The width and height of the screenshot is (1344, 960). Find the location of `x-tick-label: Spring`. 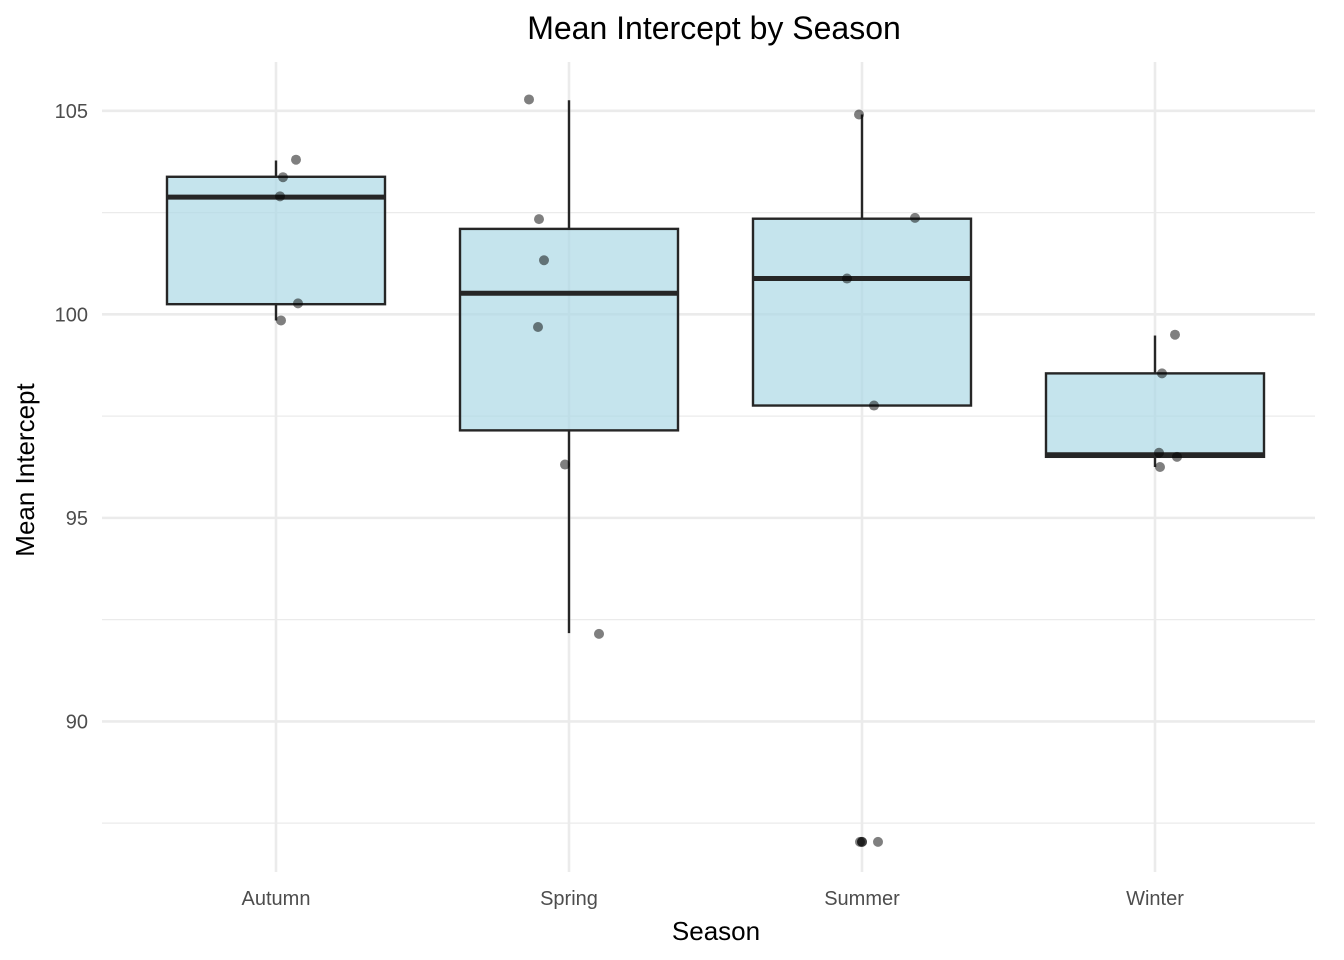

x-tick-label: Spring is located at coordinates (569, 899).